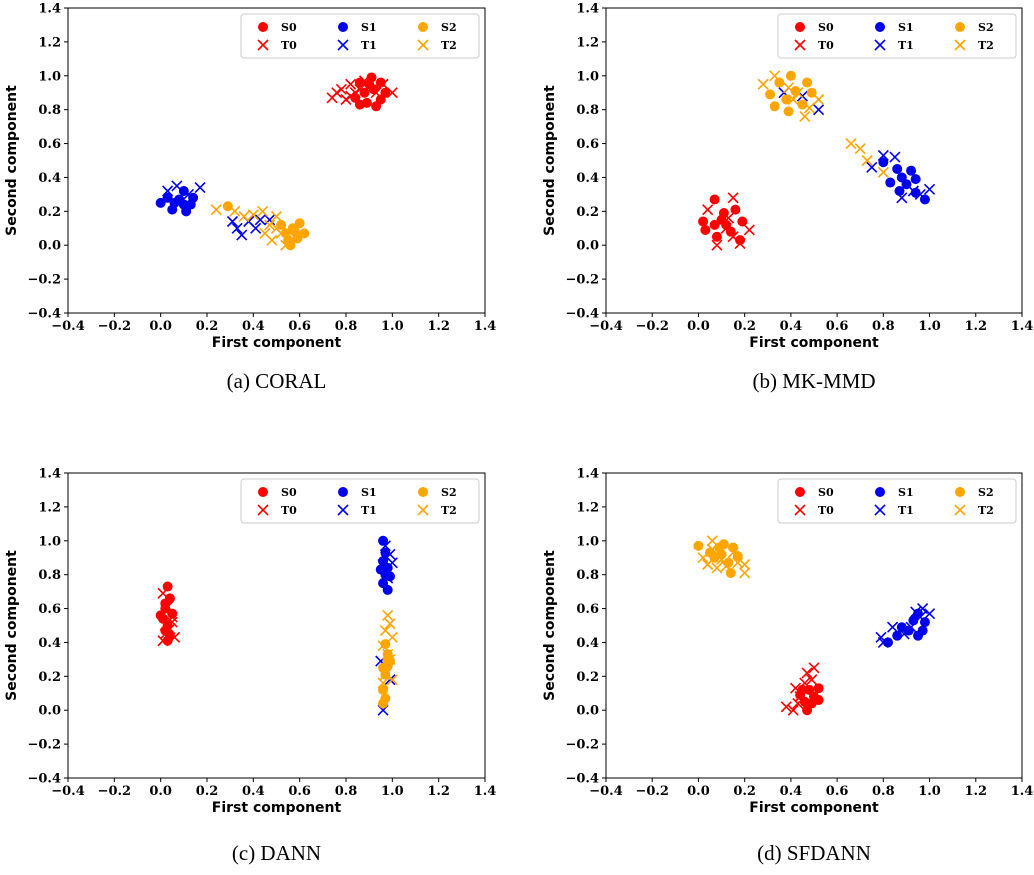 Image resolution: width=1034 pixels, height=875 pixels. I want to click on x-tick-label: −0.4, so click(606, 326).